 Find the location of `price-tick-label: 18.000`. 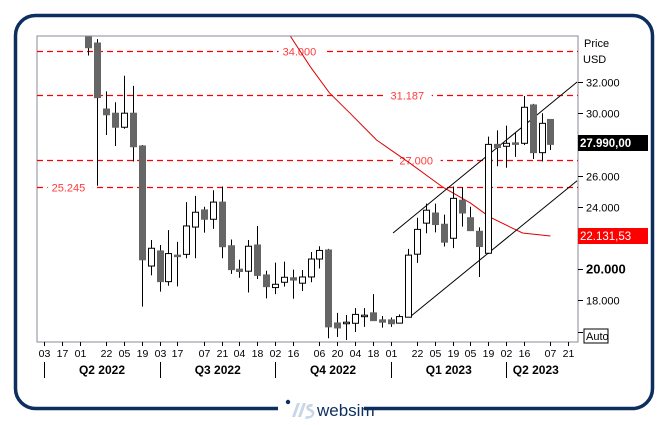

price-tick-label: 18.000 is located at coordinates (603, 302).